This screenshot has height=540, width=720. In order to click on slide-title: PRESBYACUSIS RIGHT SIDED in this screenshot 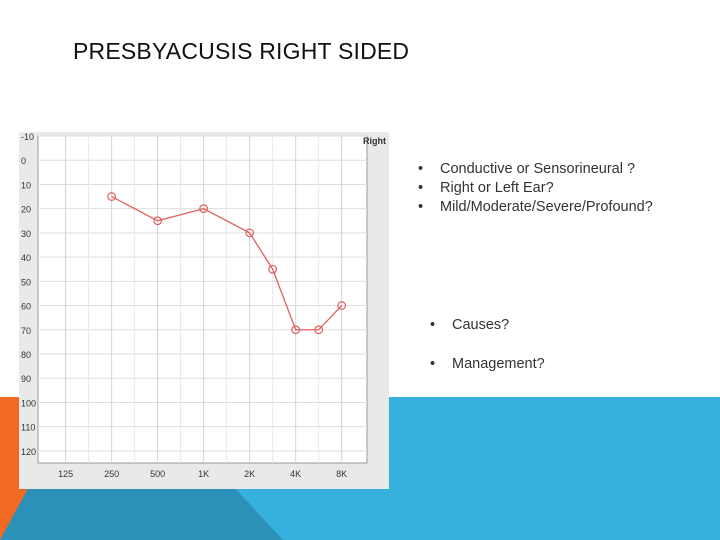, I will do `click(241, 51)`.